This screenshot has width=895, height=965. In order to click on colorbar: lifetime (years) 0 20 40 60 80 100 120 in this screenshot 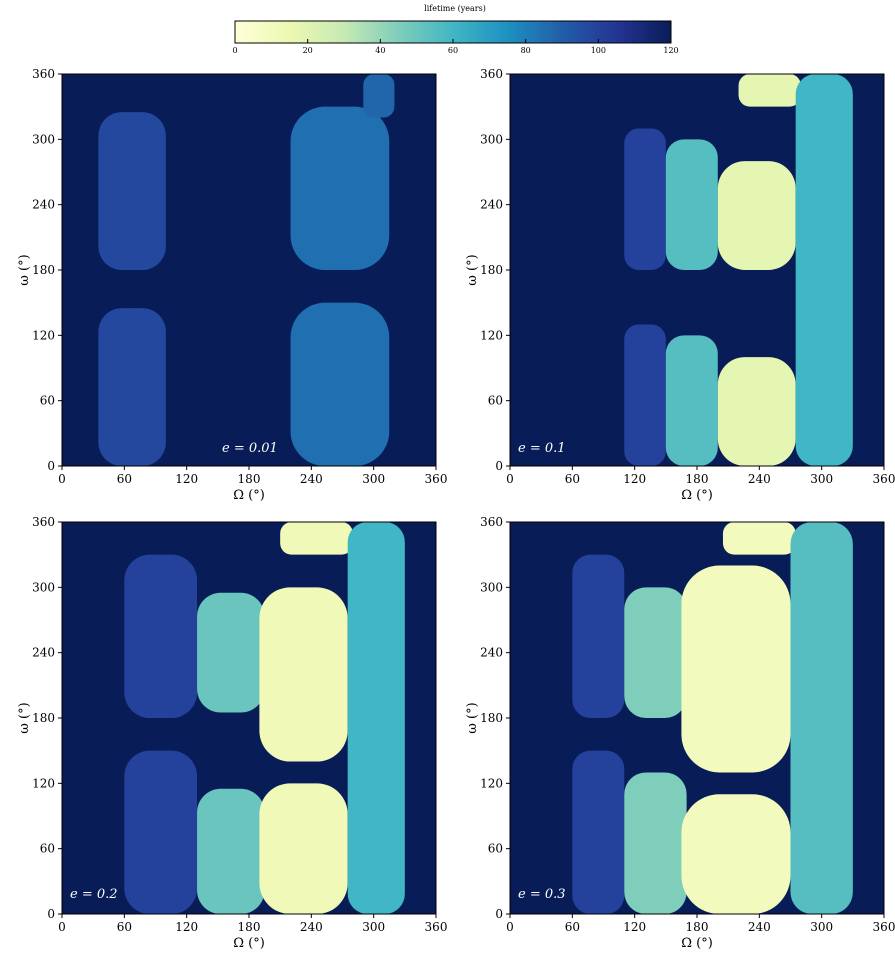, I will do `click(455, 29)`.